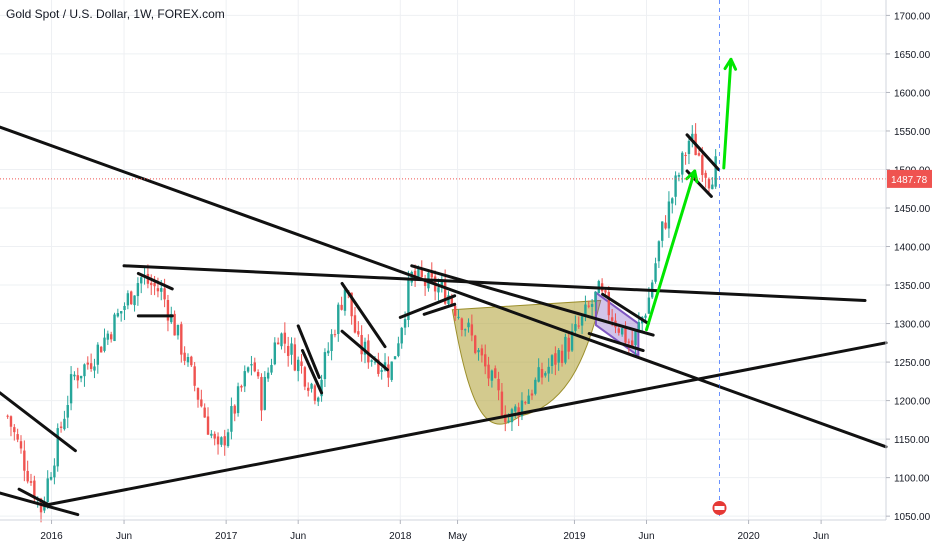 This screenshot has width=932, height=555. Describe the element at coordinates (912, 479) in the screenshot. I see `y-tick-label: 1100.00` at that location.